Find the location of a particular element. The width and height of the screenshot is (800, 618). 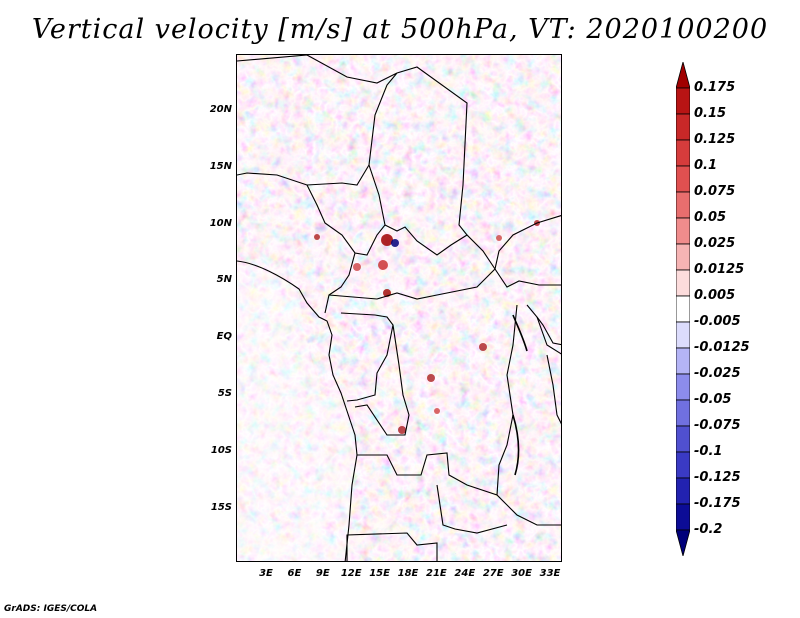

lat-label-15s: 15S is located at coordinates (221, 507).